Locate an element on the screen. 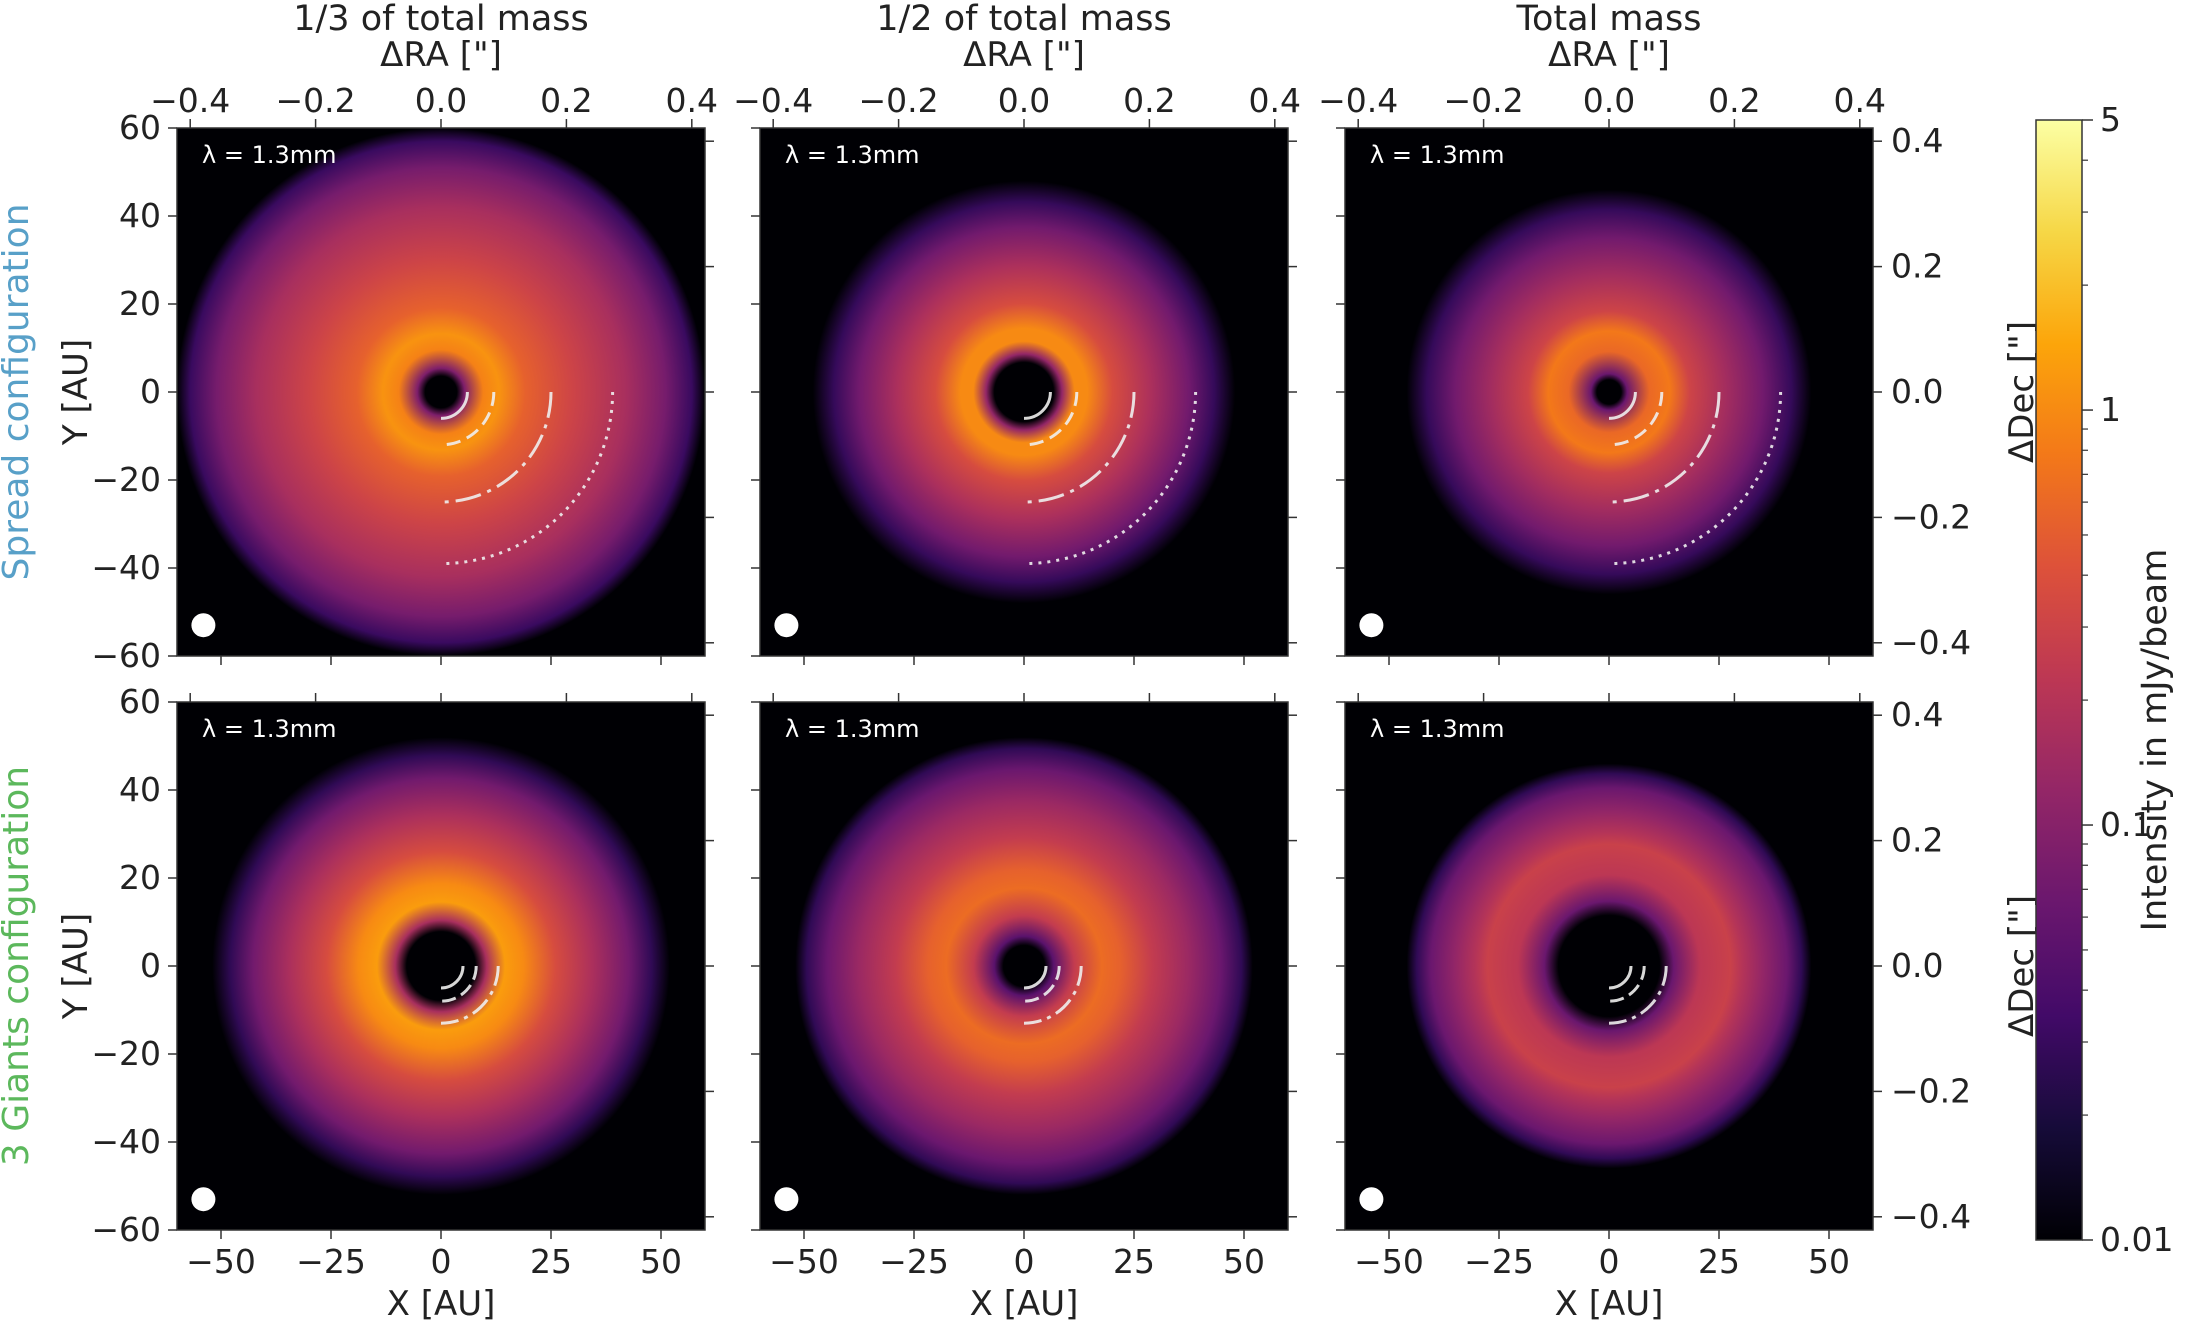 The height and width of the screenshot is (1322, 2200). row-label: Spread configuration is located at coordinates (18, 391).